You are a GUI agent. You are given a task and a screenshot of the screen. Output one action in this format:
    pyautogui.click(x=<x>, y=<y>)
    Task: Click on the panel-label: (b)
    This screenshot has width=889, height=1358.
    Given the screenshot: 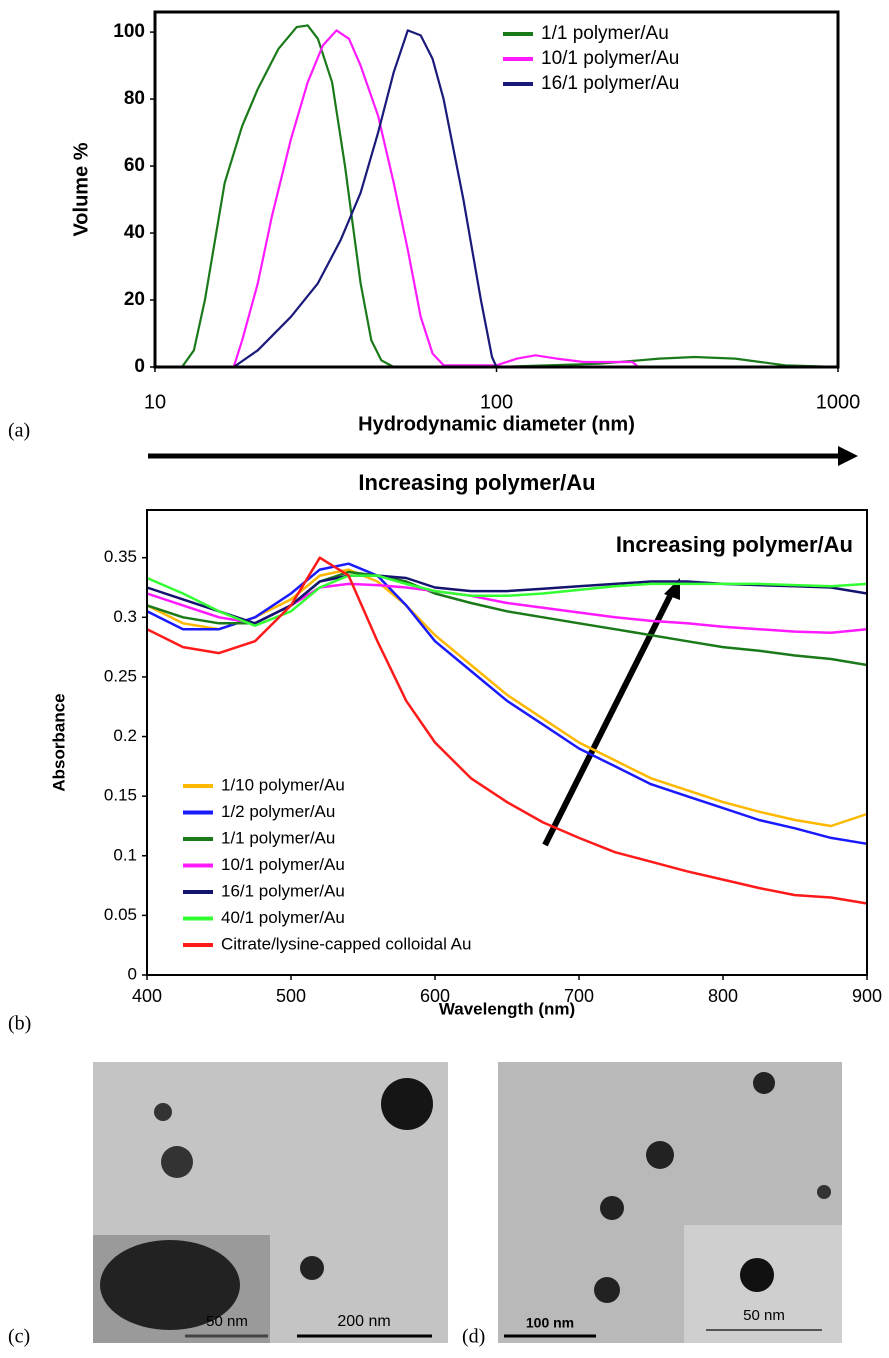 What is the action you would take?
    pyautogui.click(x=19, y=1024)
    